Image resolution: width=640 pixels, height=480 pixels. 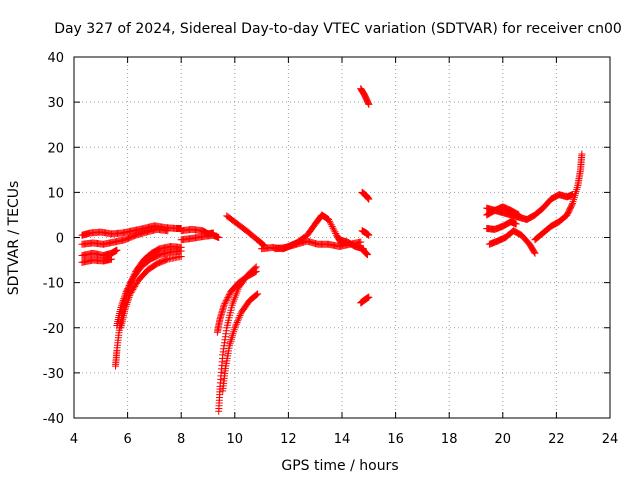 What do you see at coordinates (14, 238) in the screenshot?
I see `y-axis-label: SDTVAR / TECUs` at bounding box center [14, 238].